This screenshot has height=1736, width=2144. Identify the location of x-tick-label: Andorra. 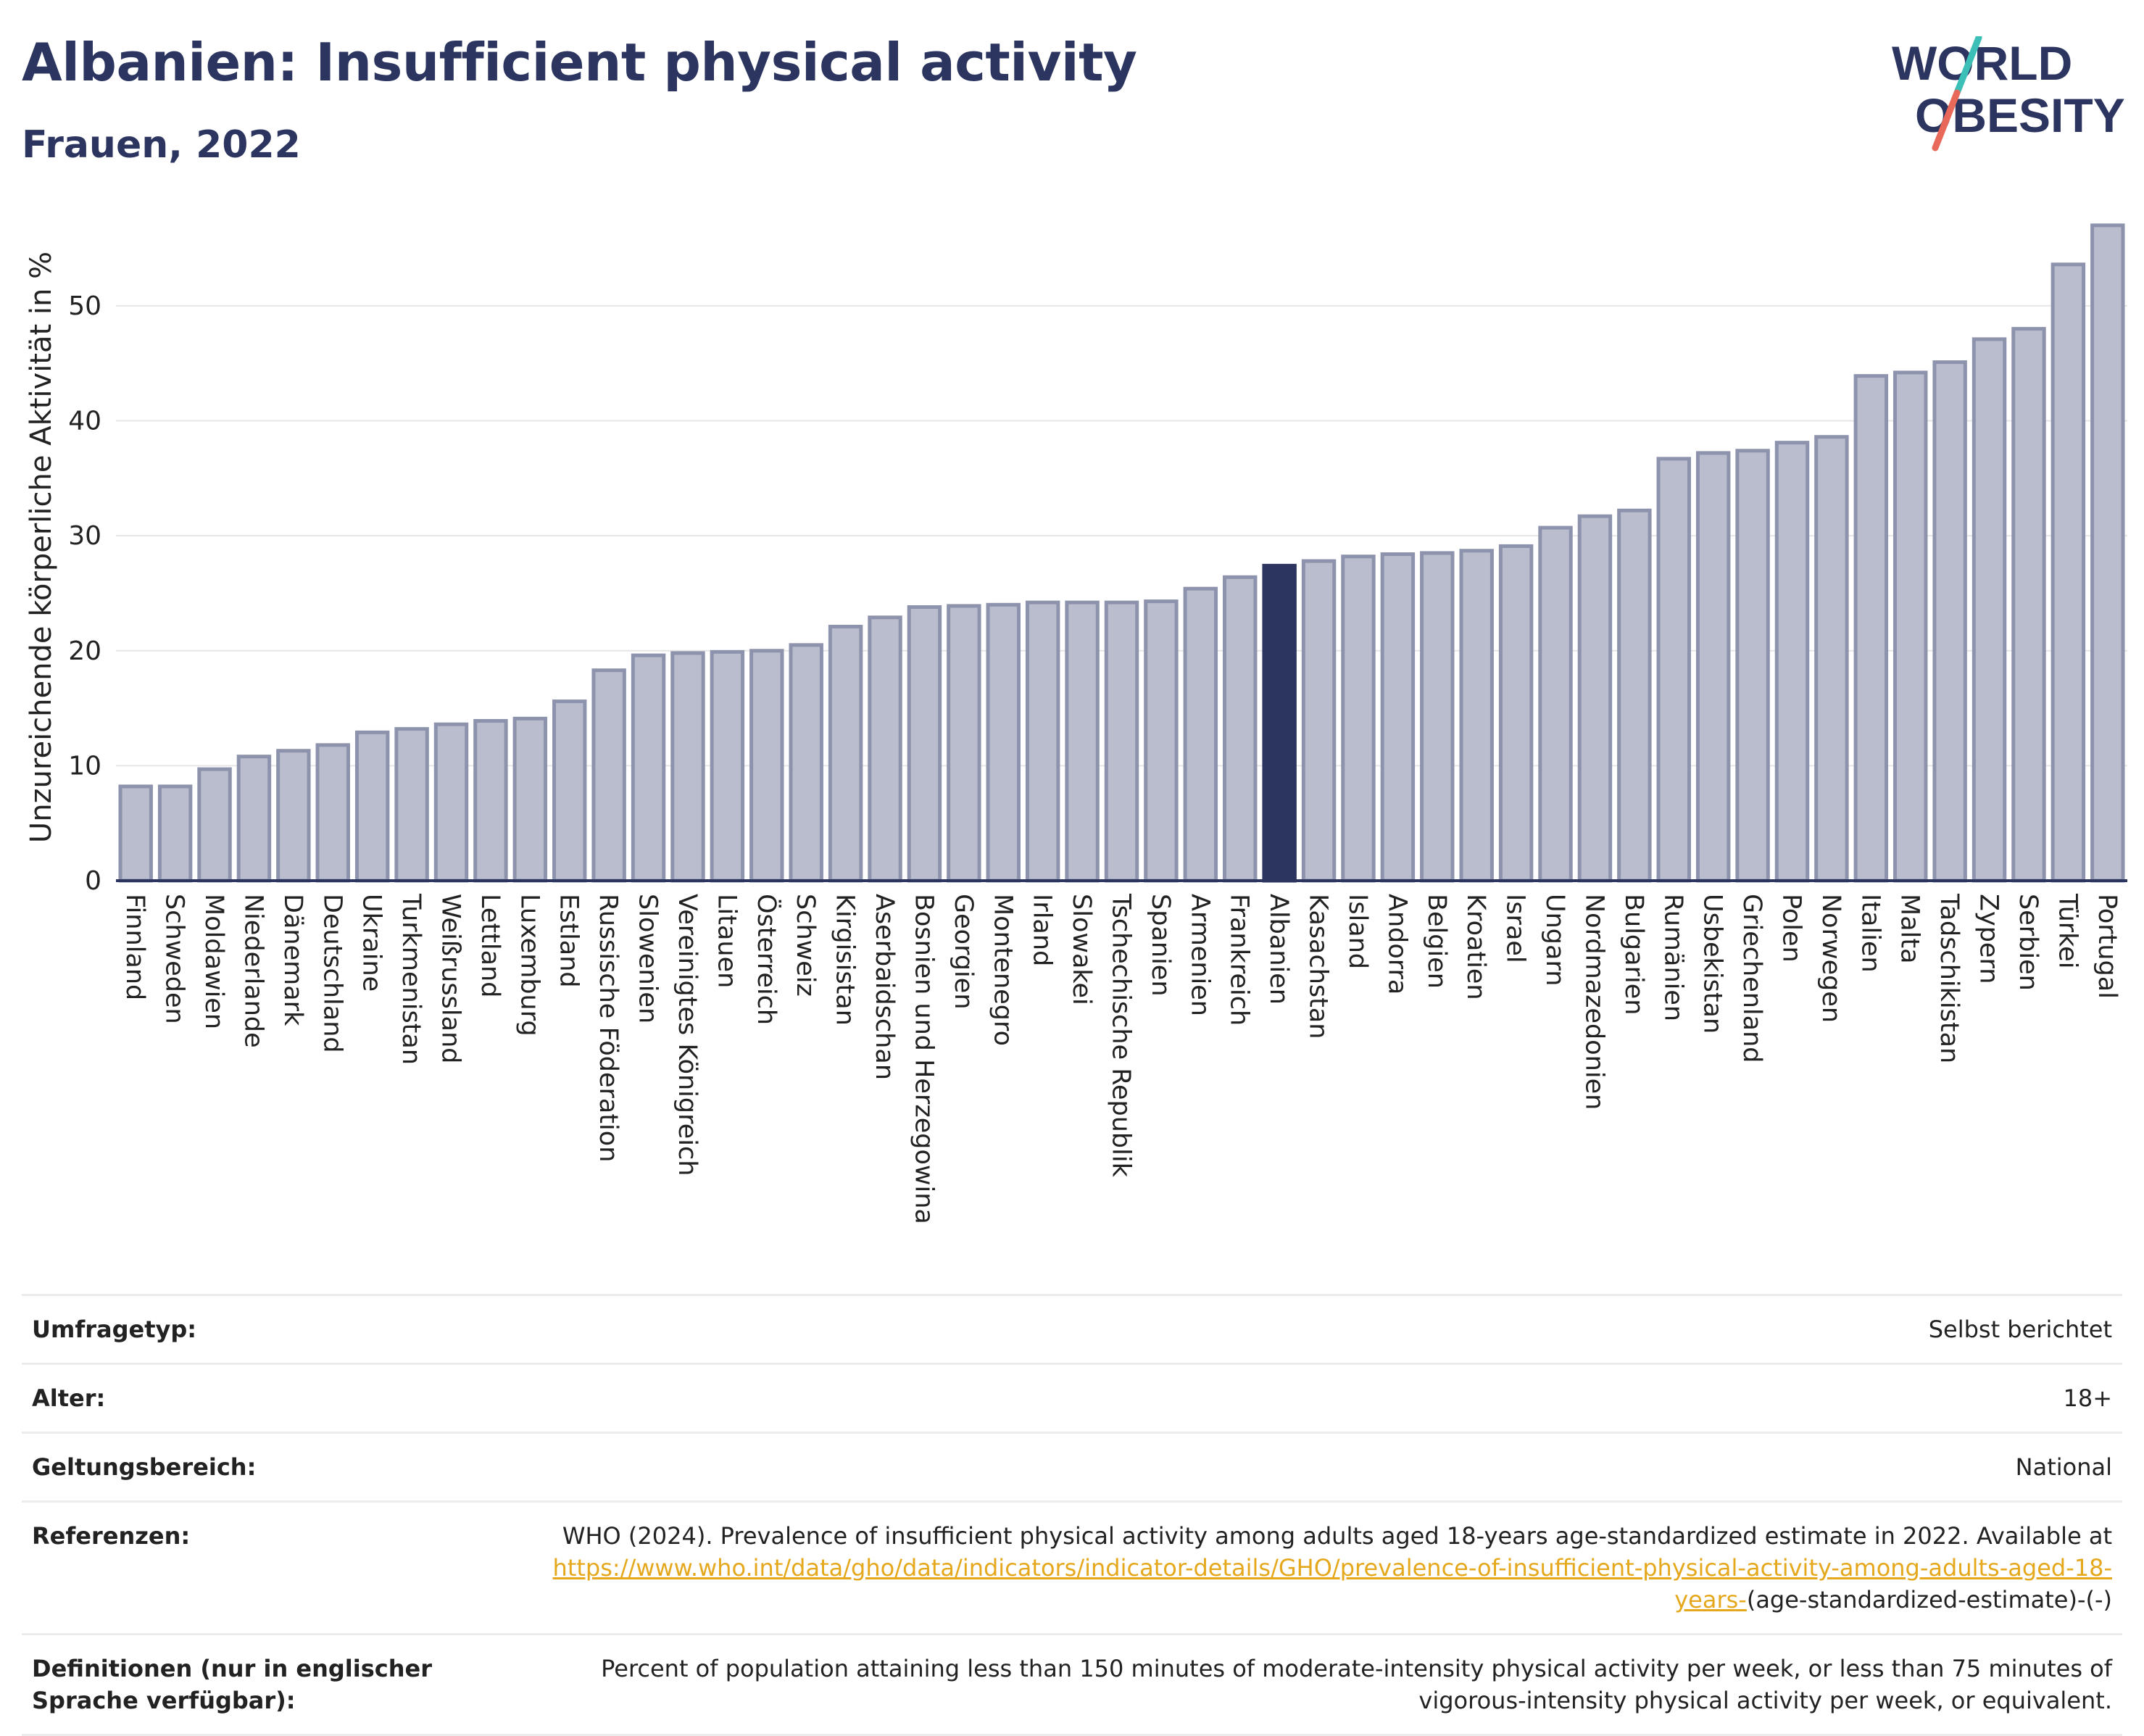
(1397, 944).